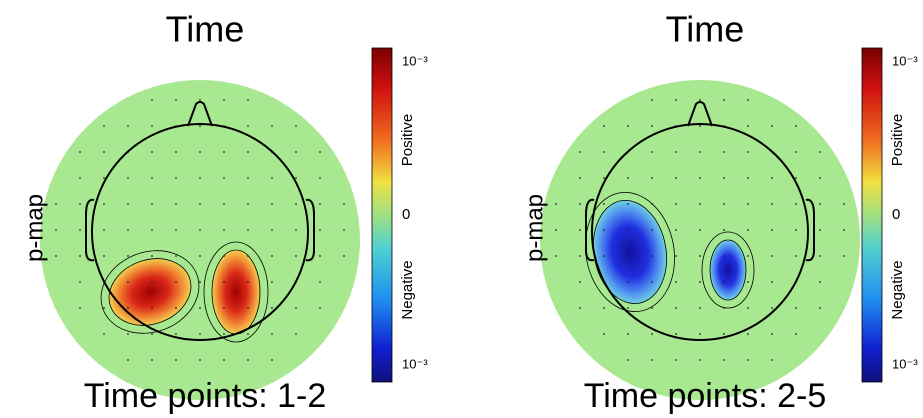  What do you see at coordinates (896, 214) in the screenshot?
I see `colorbar-label: 0` at bounding box center [896, 214].